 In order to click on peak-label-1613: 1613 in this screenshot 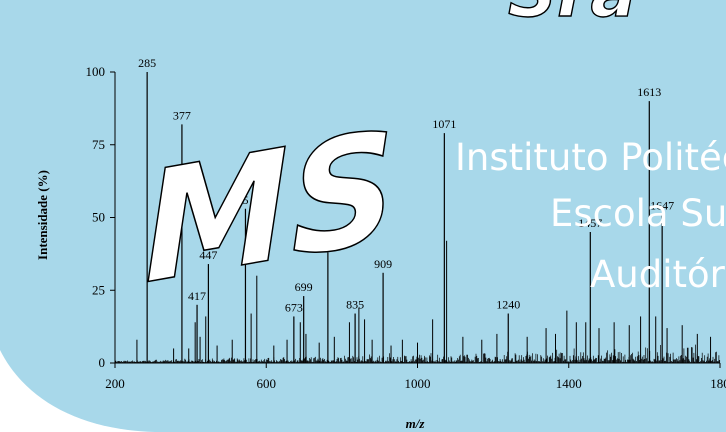, I will do `click(649, 92)`.